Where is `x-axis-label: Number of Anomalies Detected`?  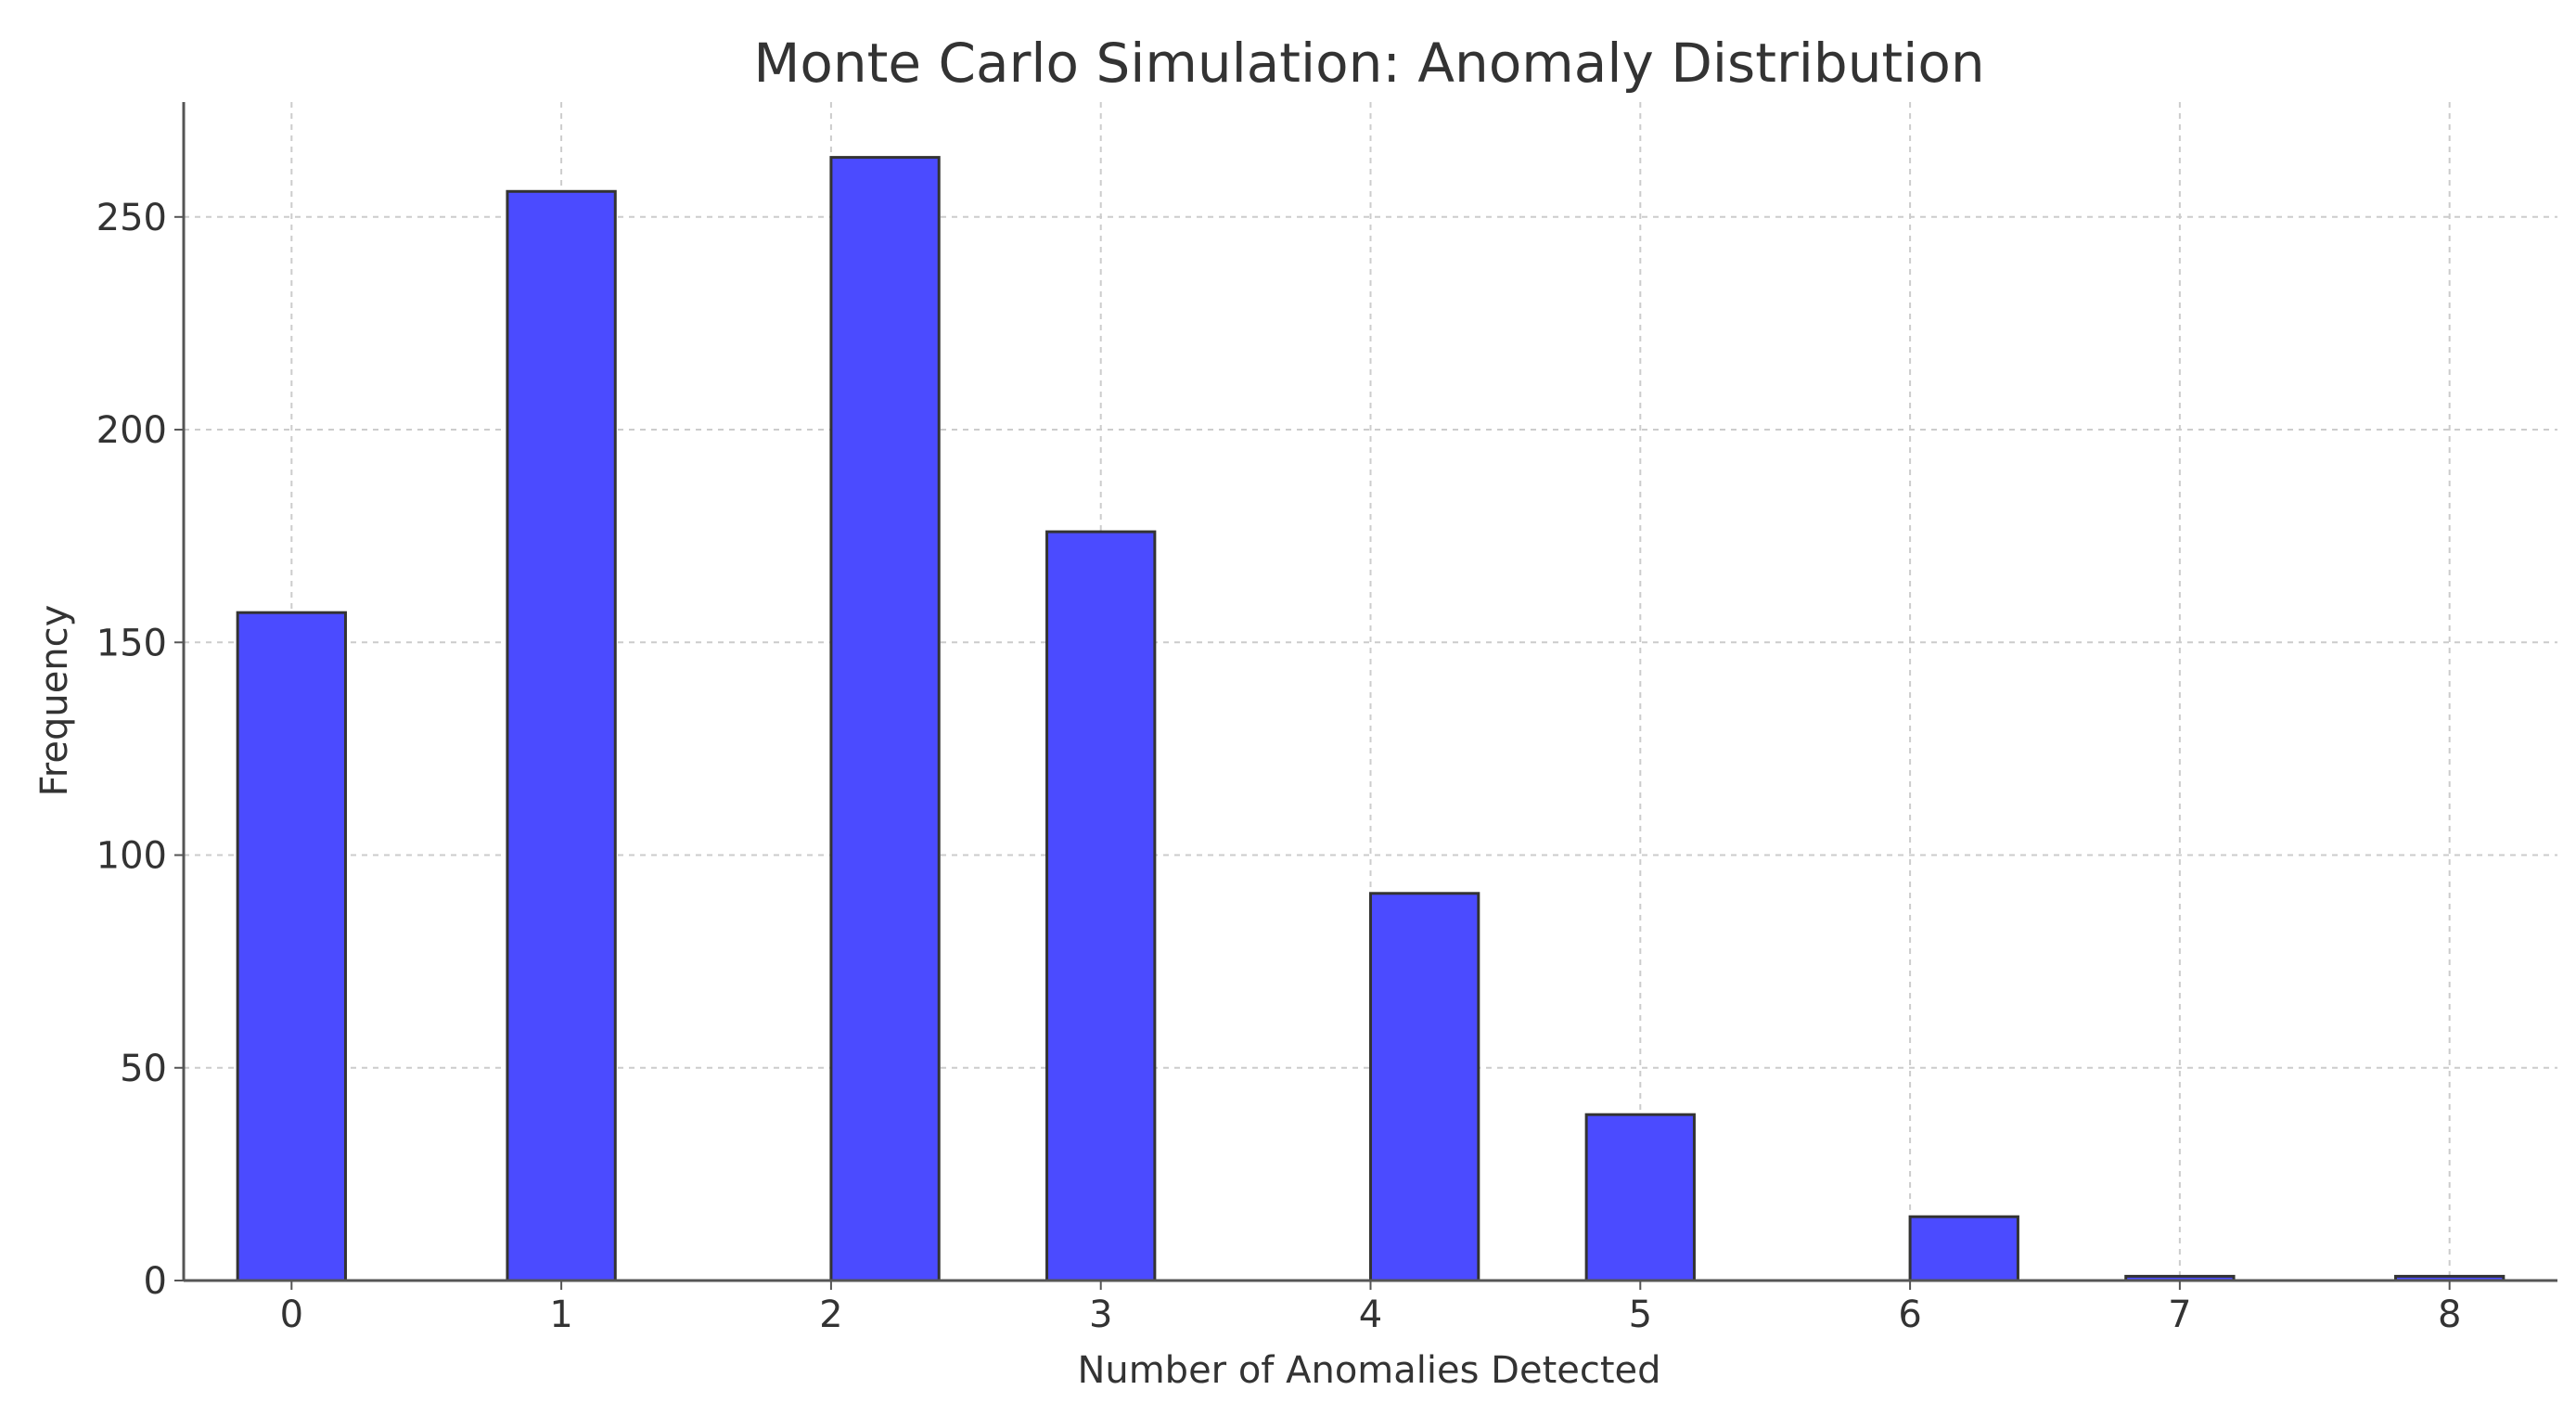
x-axis-label: Number of Anomalies Detected is located at coordinates (1368, 1371).